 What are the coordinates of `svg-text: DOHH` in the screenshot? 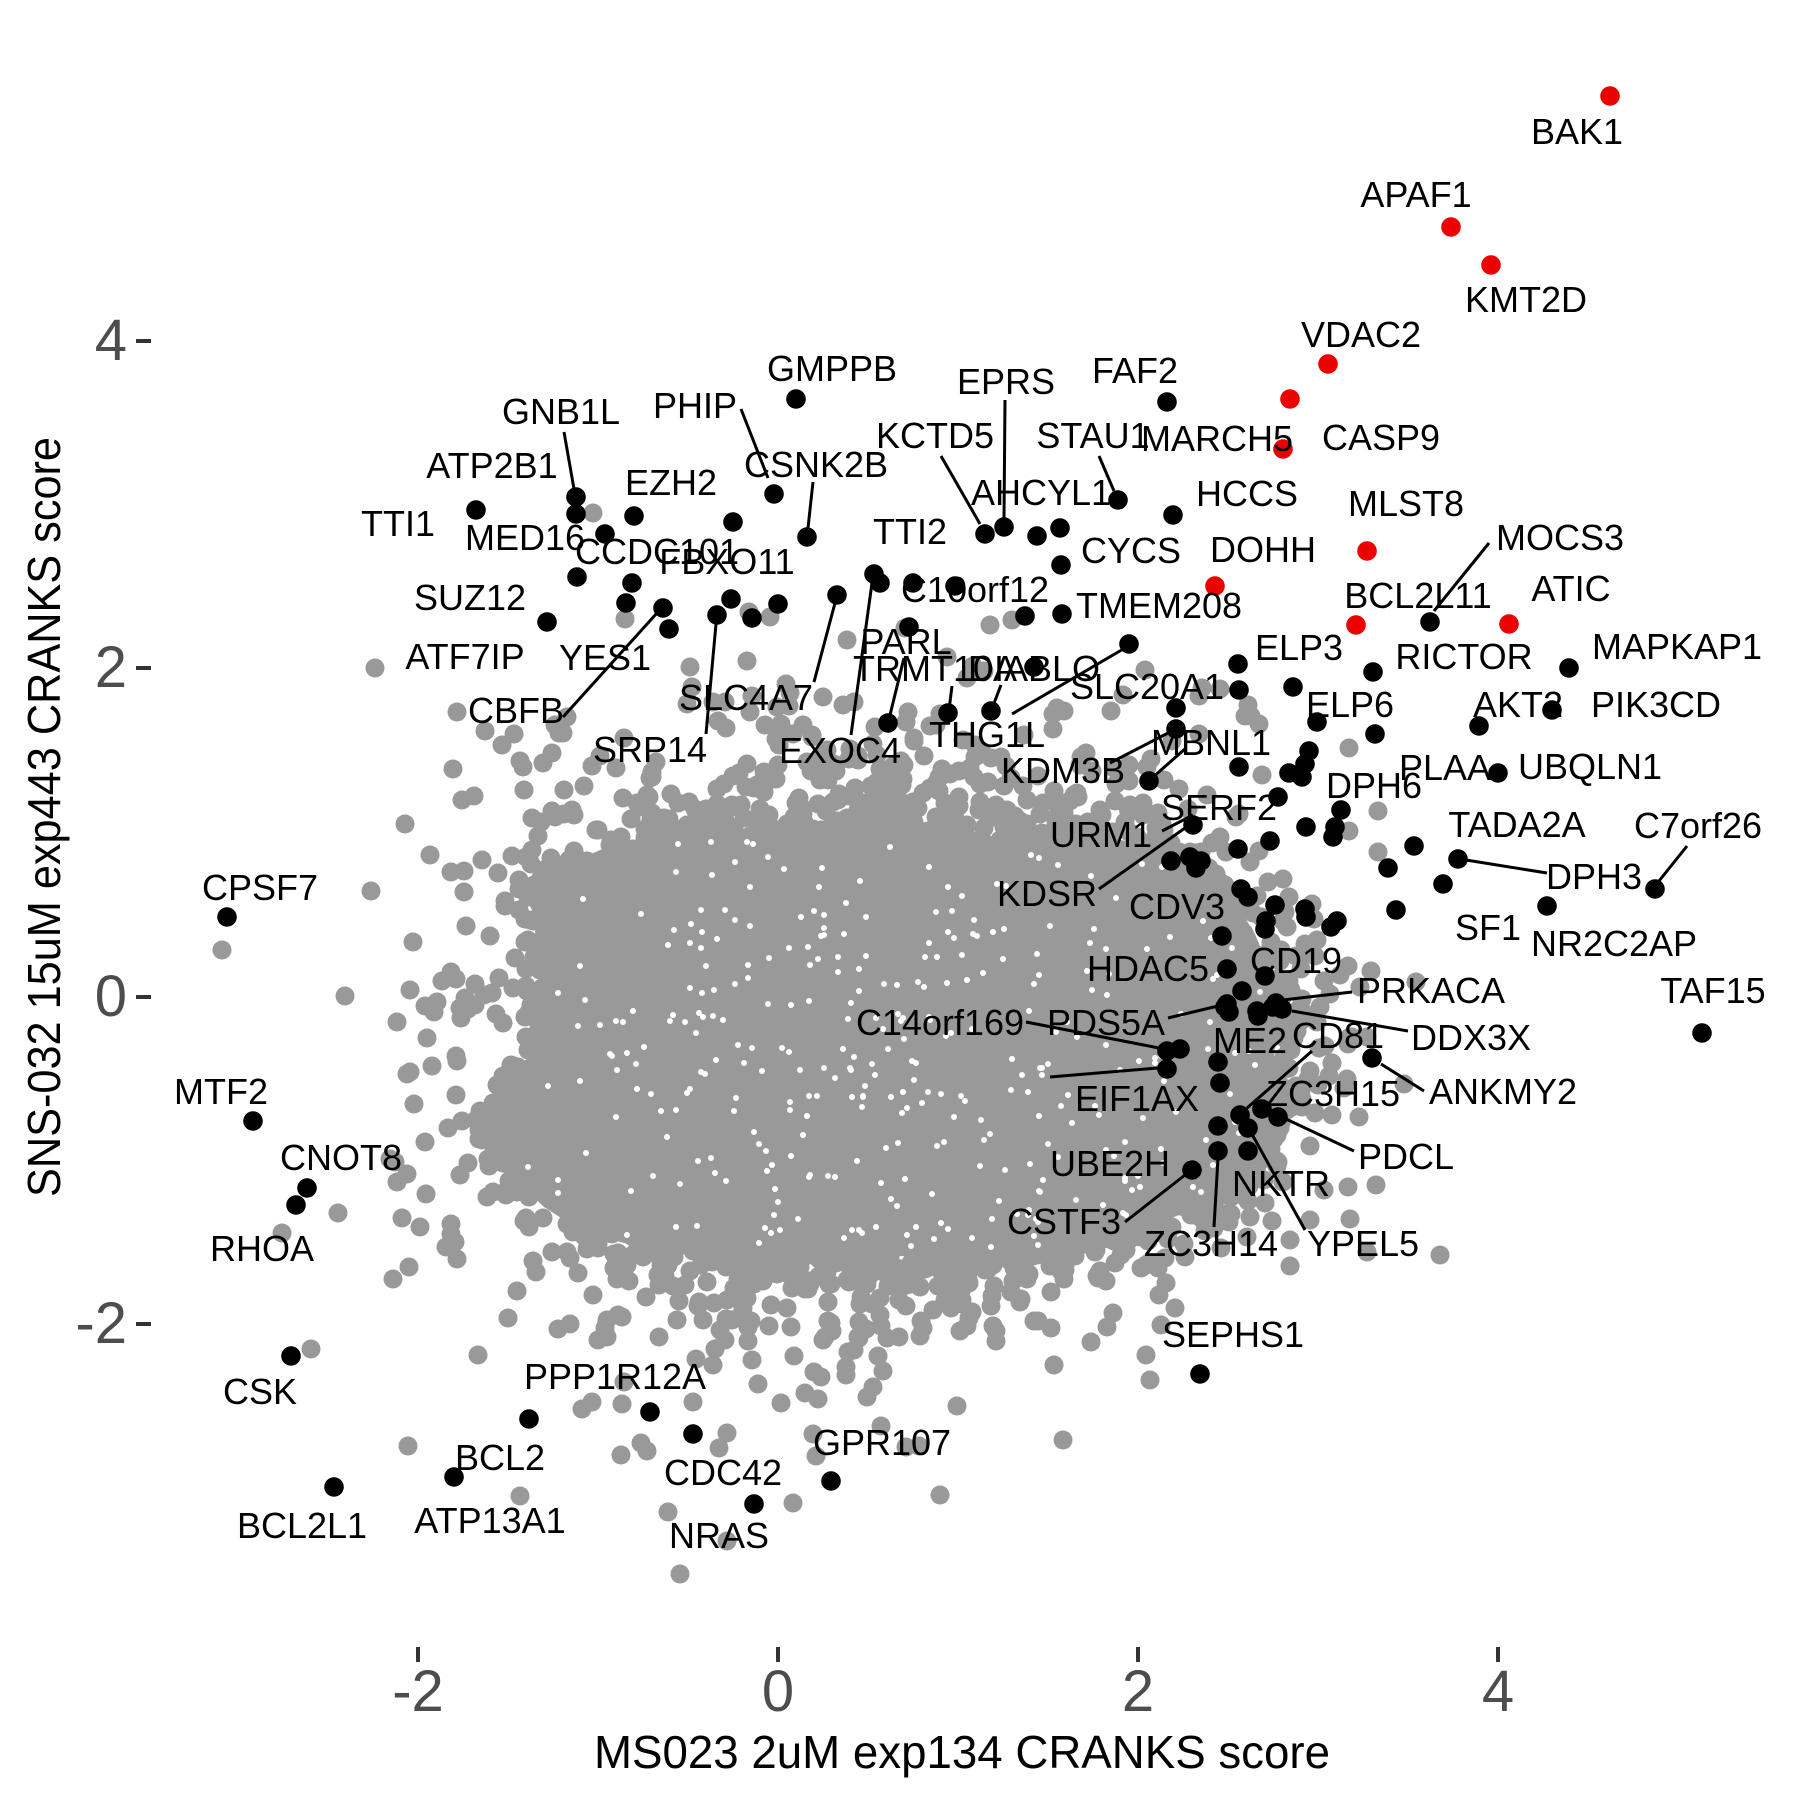 It's located at (1263, 549).